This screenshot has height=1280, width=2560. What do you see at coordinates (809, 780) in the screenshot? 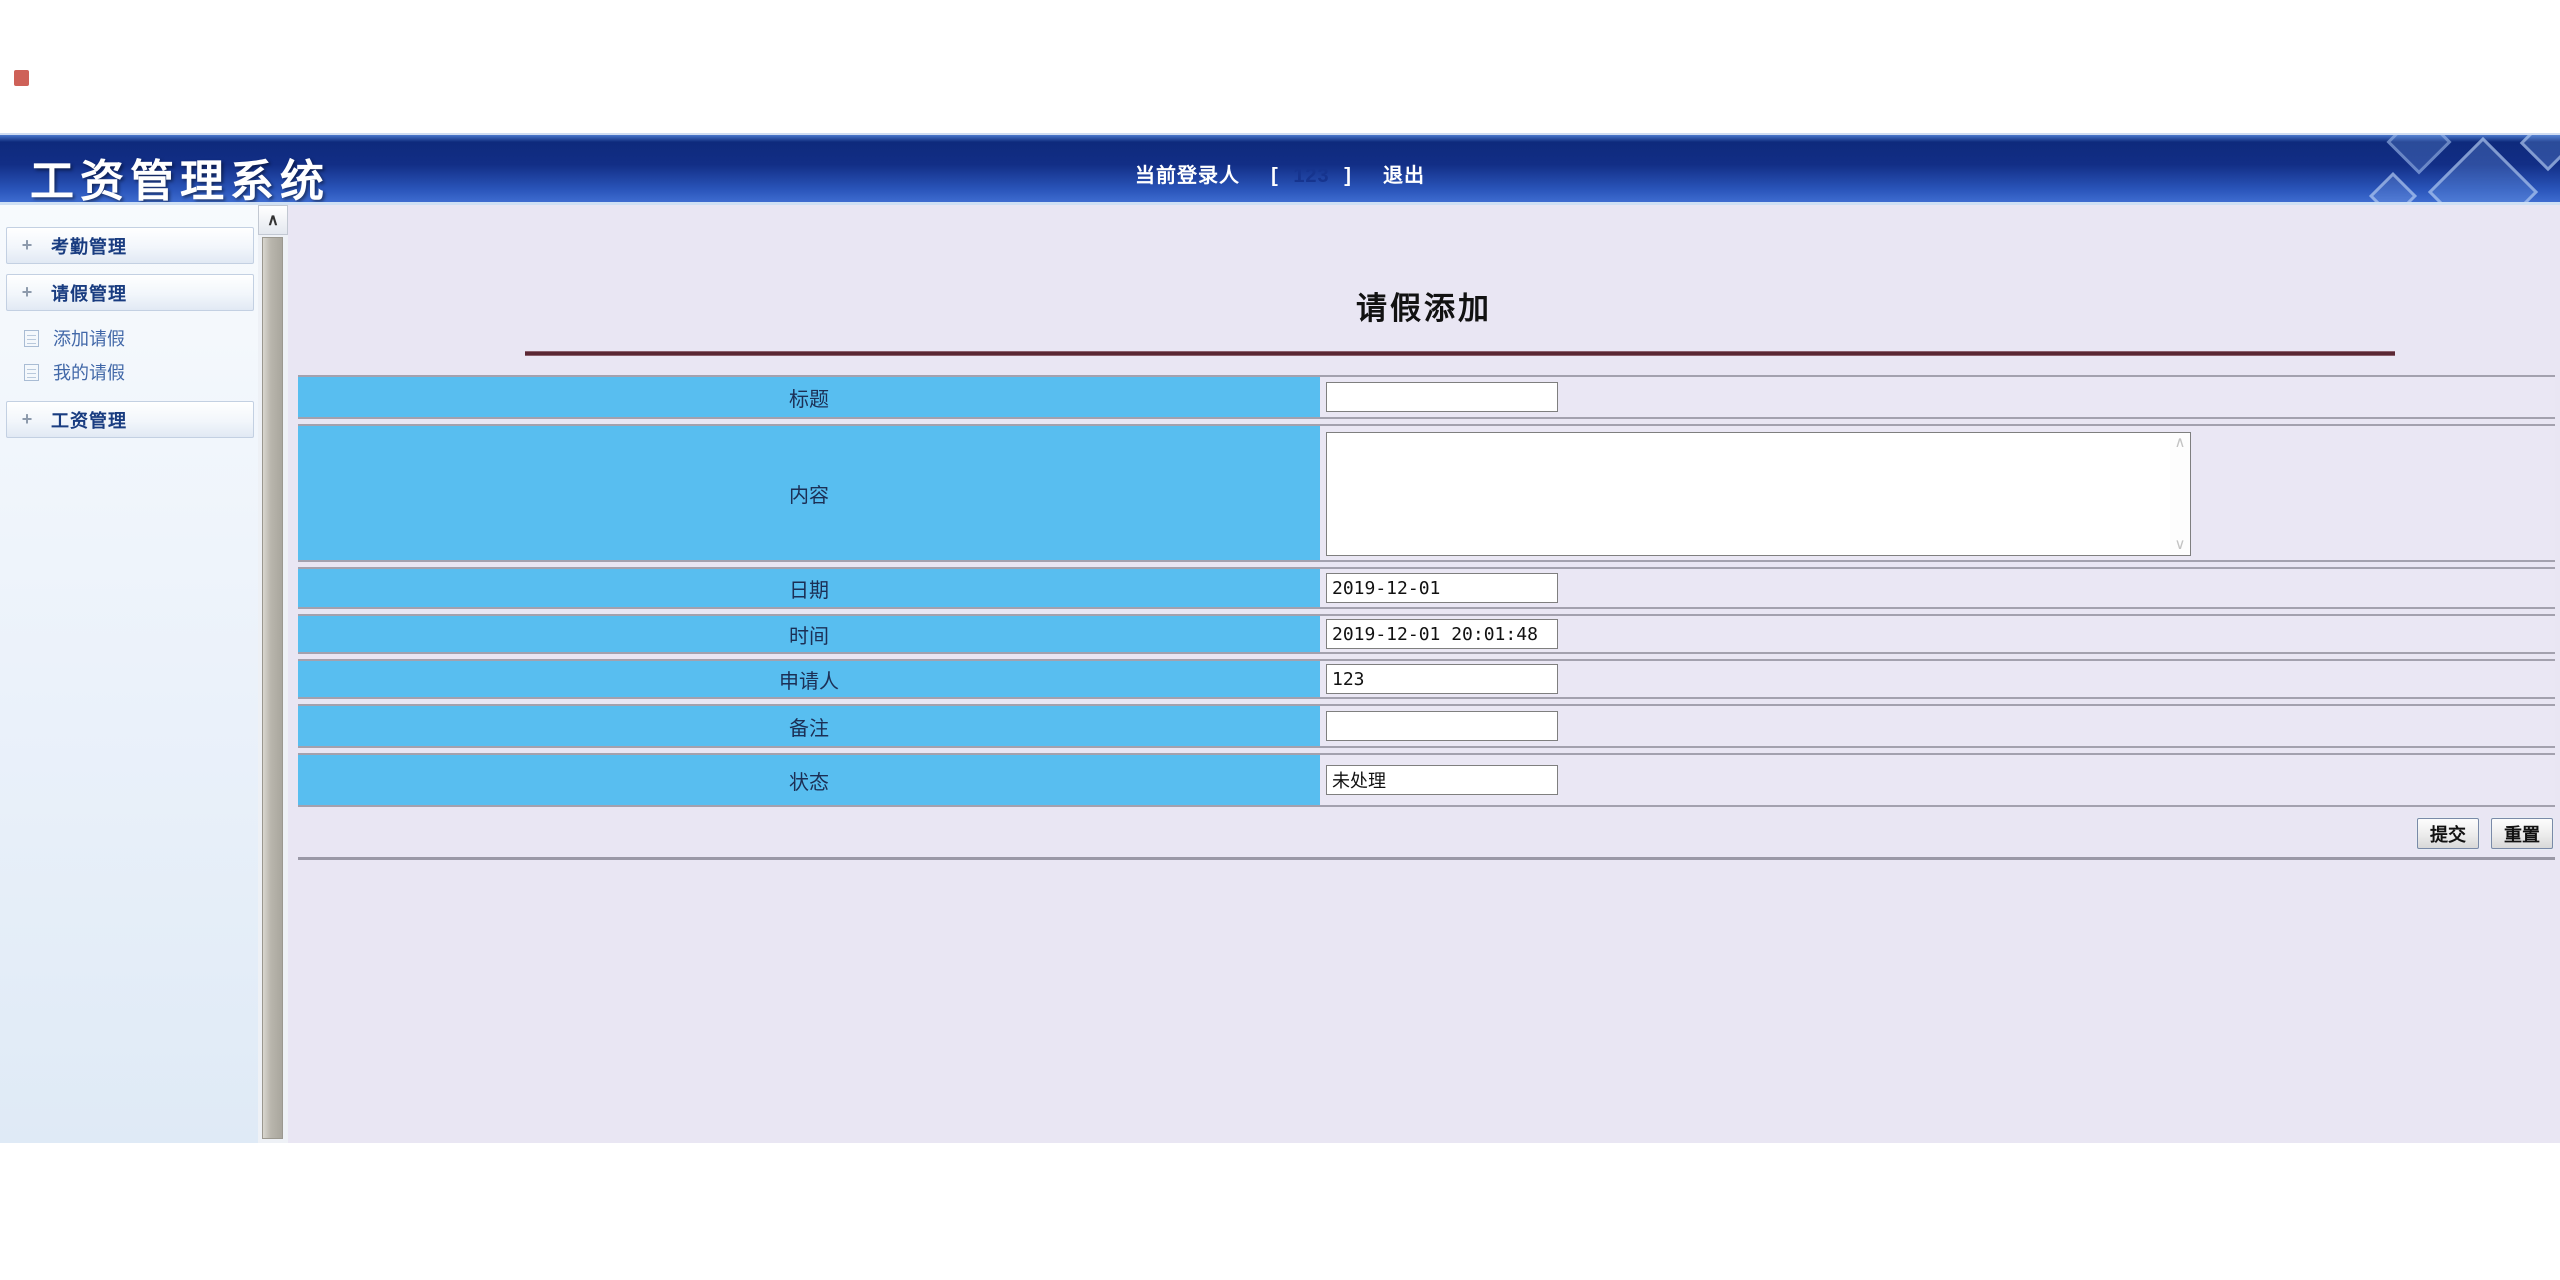
I see `field-label-status: 状态` at bounding box center [809, 780].